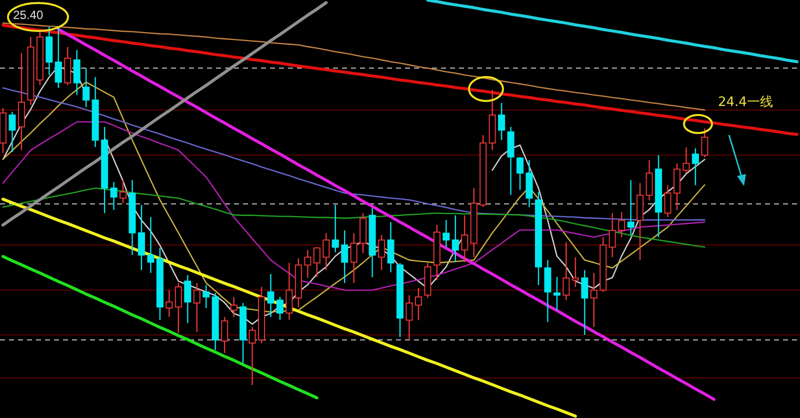 The image size is (800, 418). What do you see at coordinates (28, 15) in the screenshot?
I see `annotation: 25.40` at bounding box center [28, 15].